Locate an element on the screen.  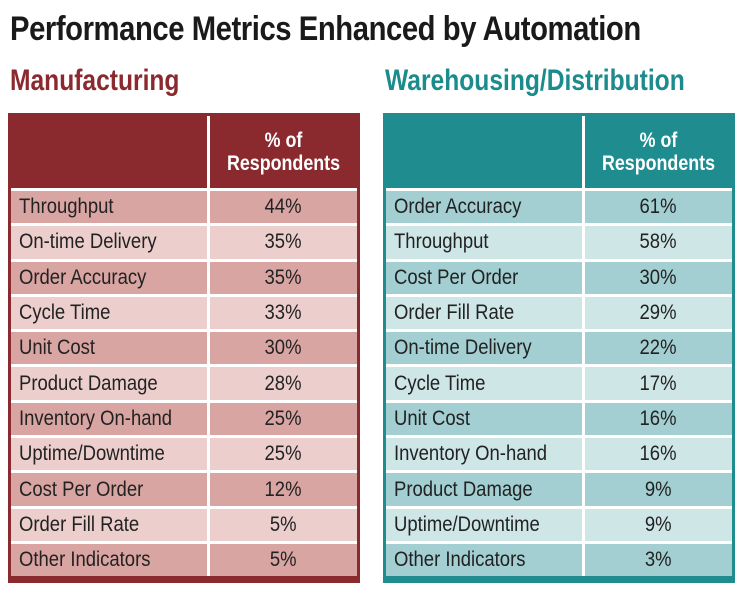
value-label: 12% is located at coordinates (283, 489).